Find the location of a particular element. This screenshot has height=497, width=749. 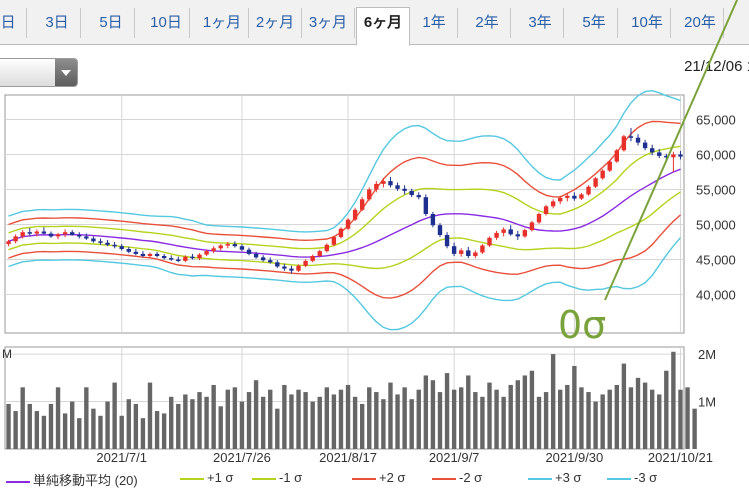

tab-12: 10年 is located at coordinates (647, 23).